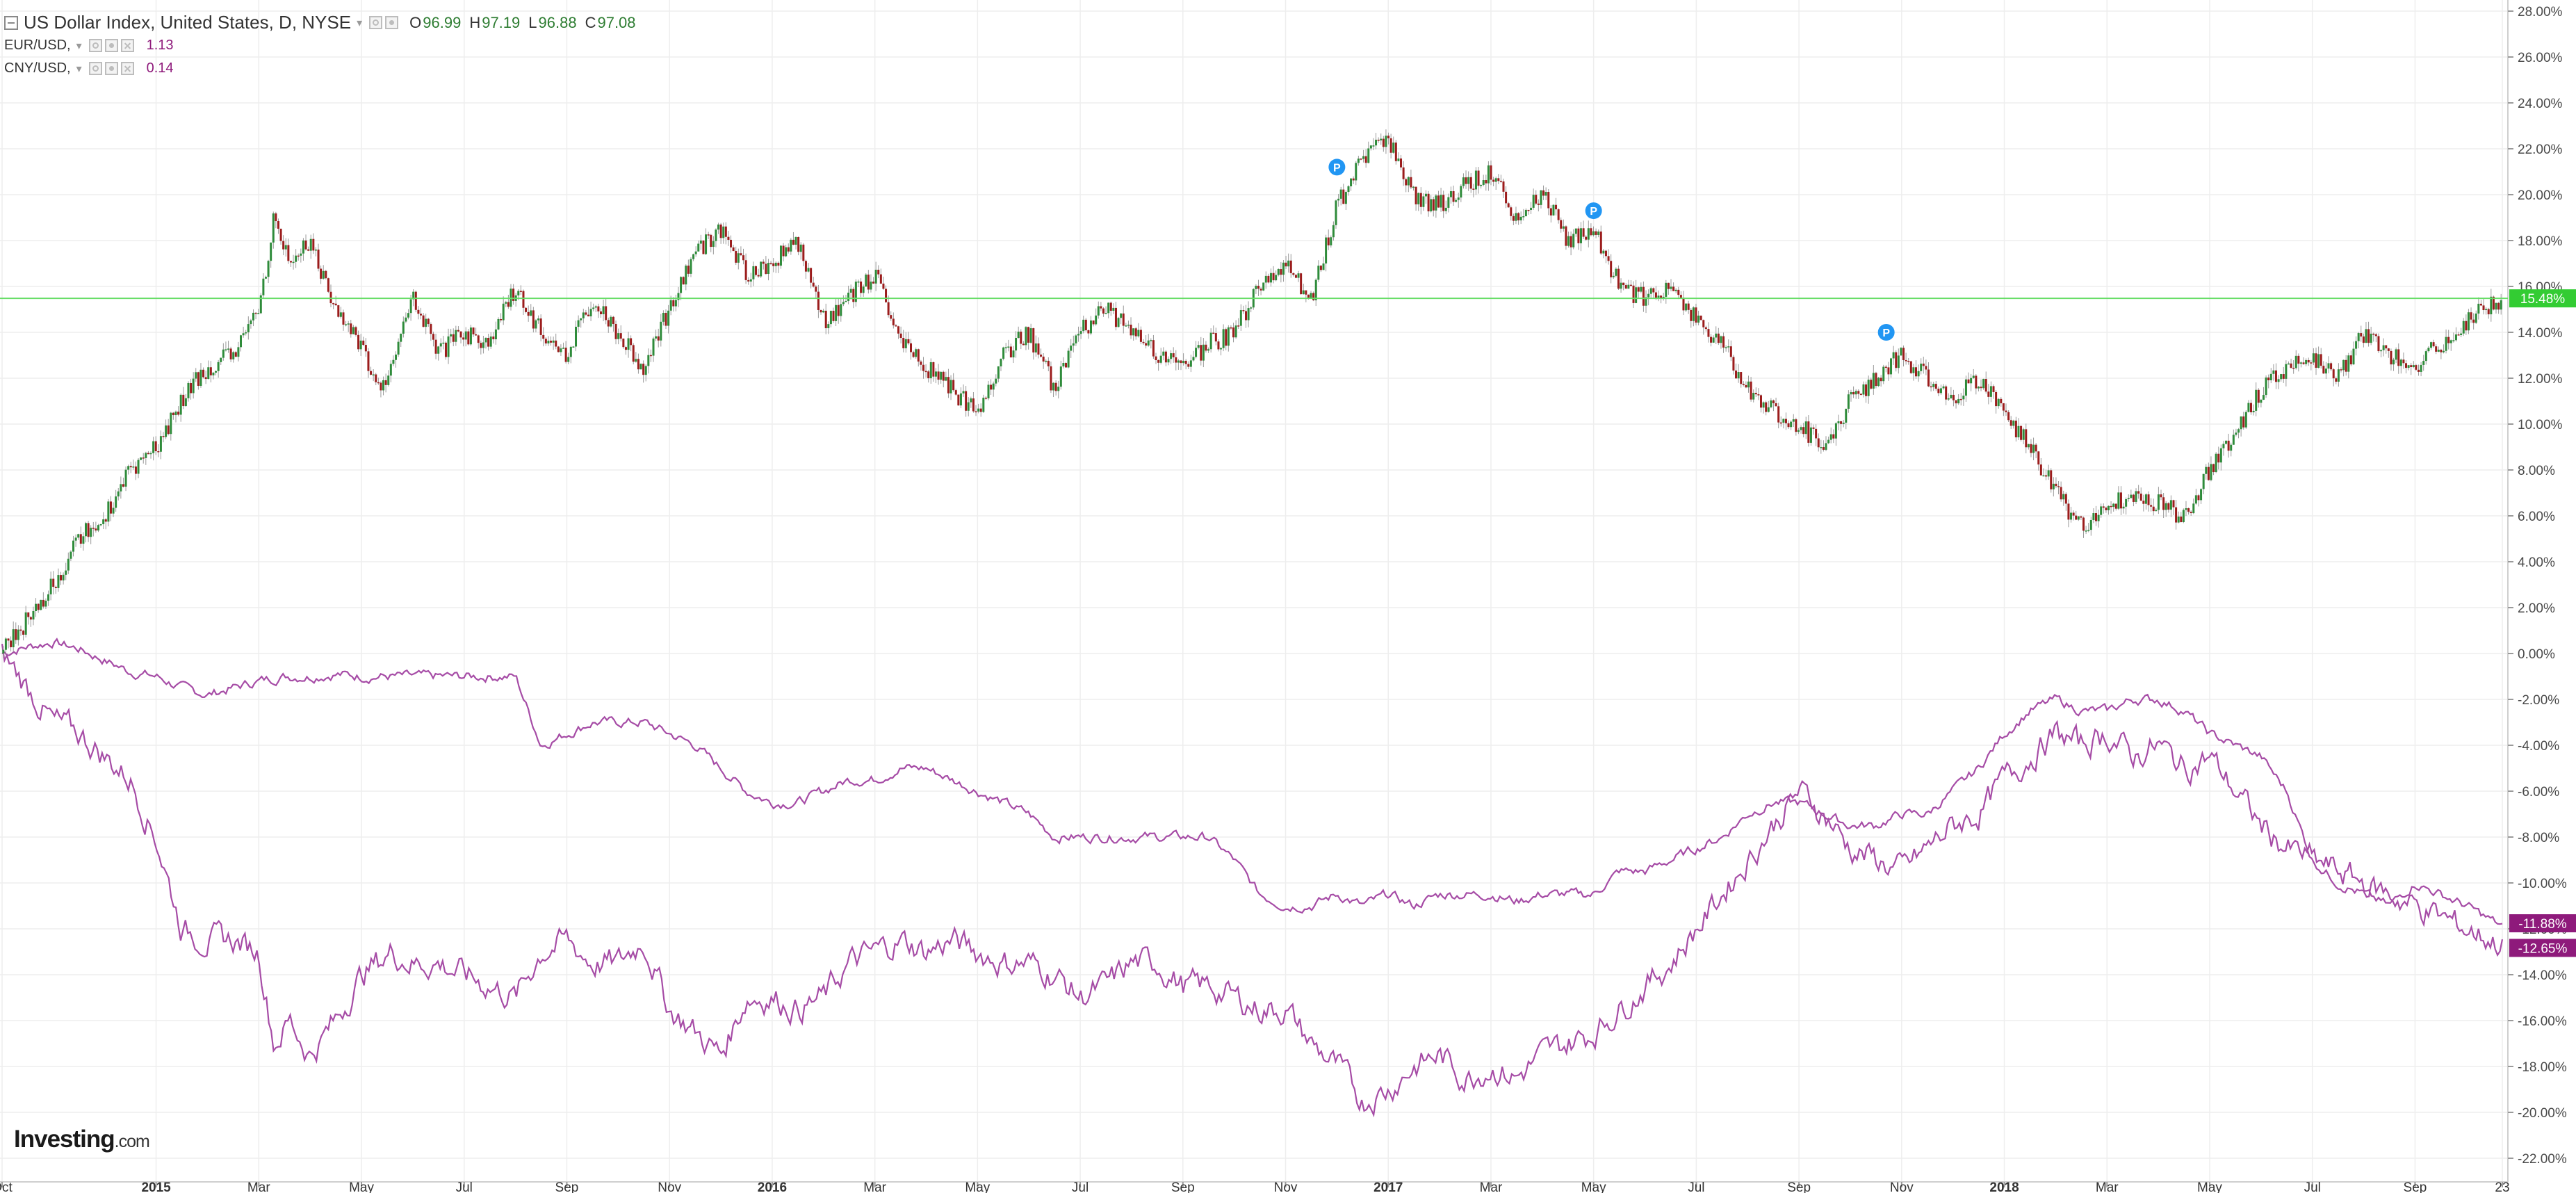  I want to click on y-tick-label: 22.00%, so click(2540, 150).